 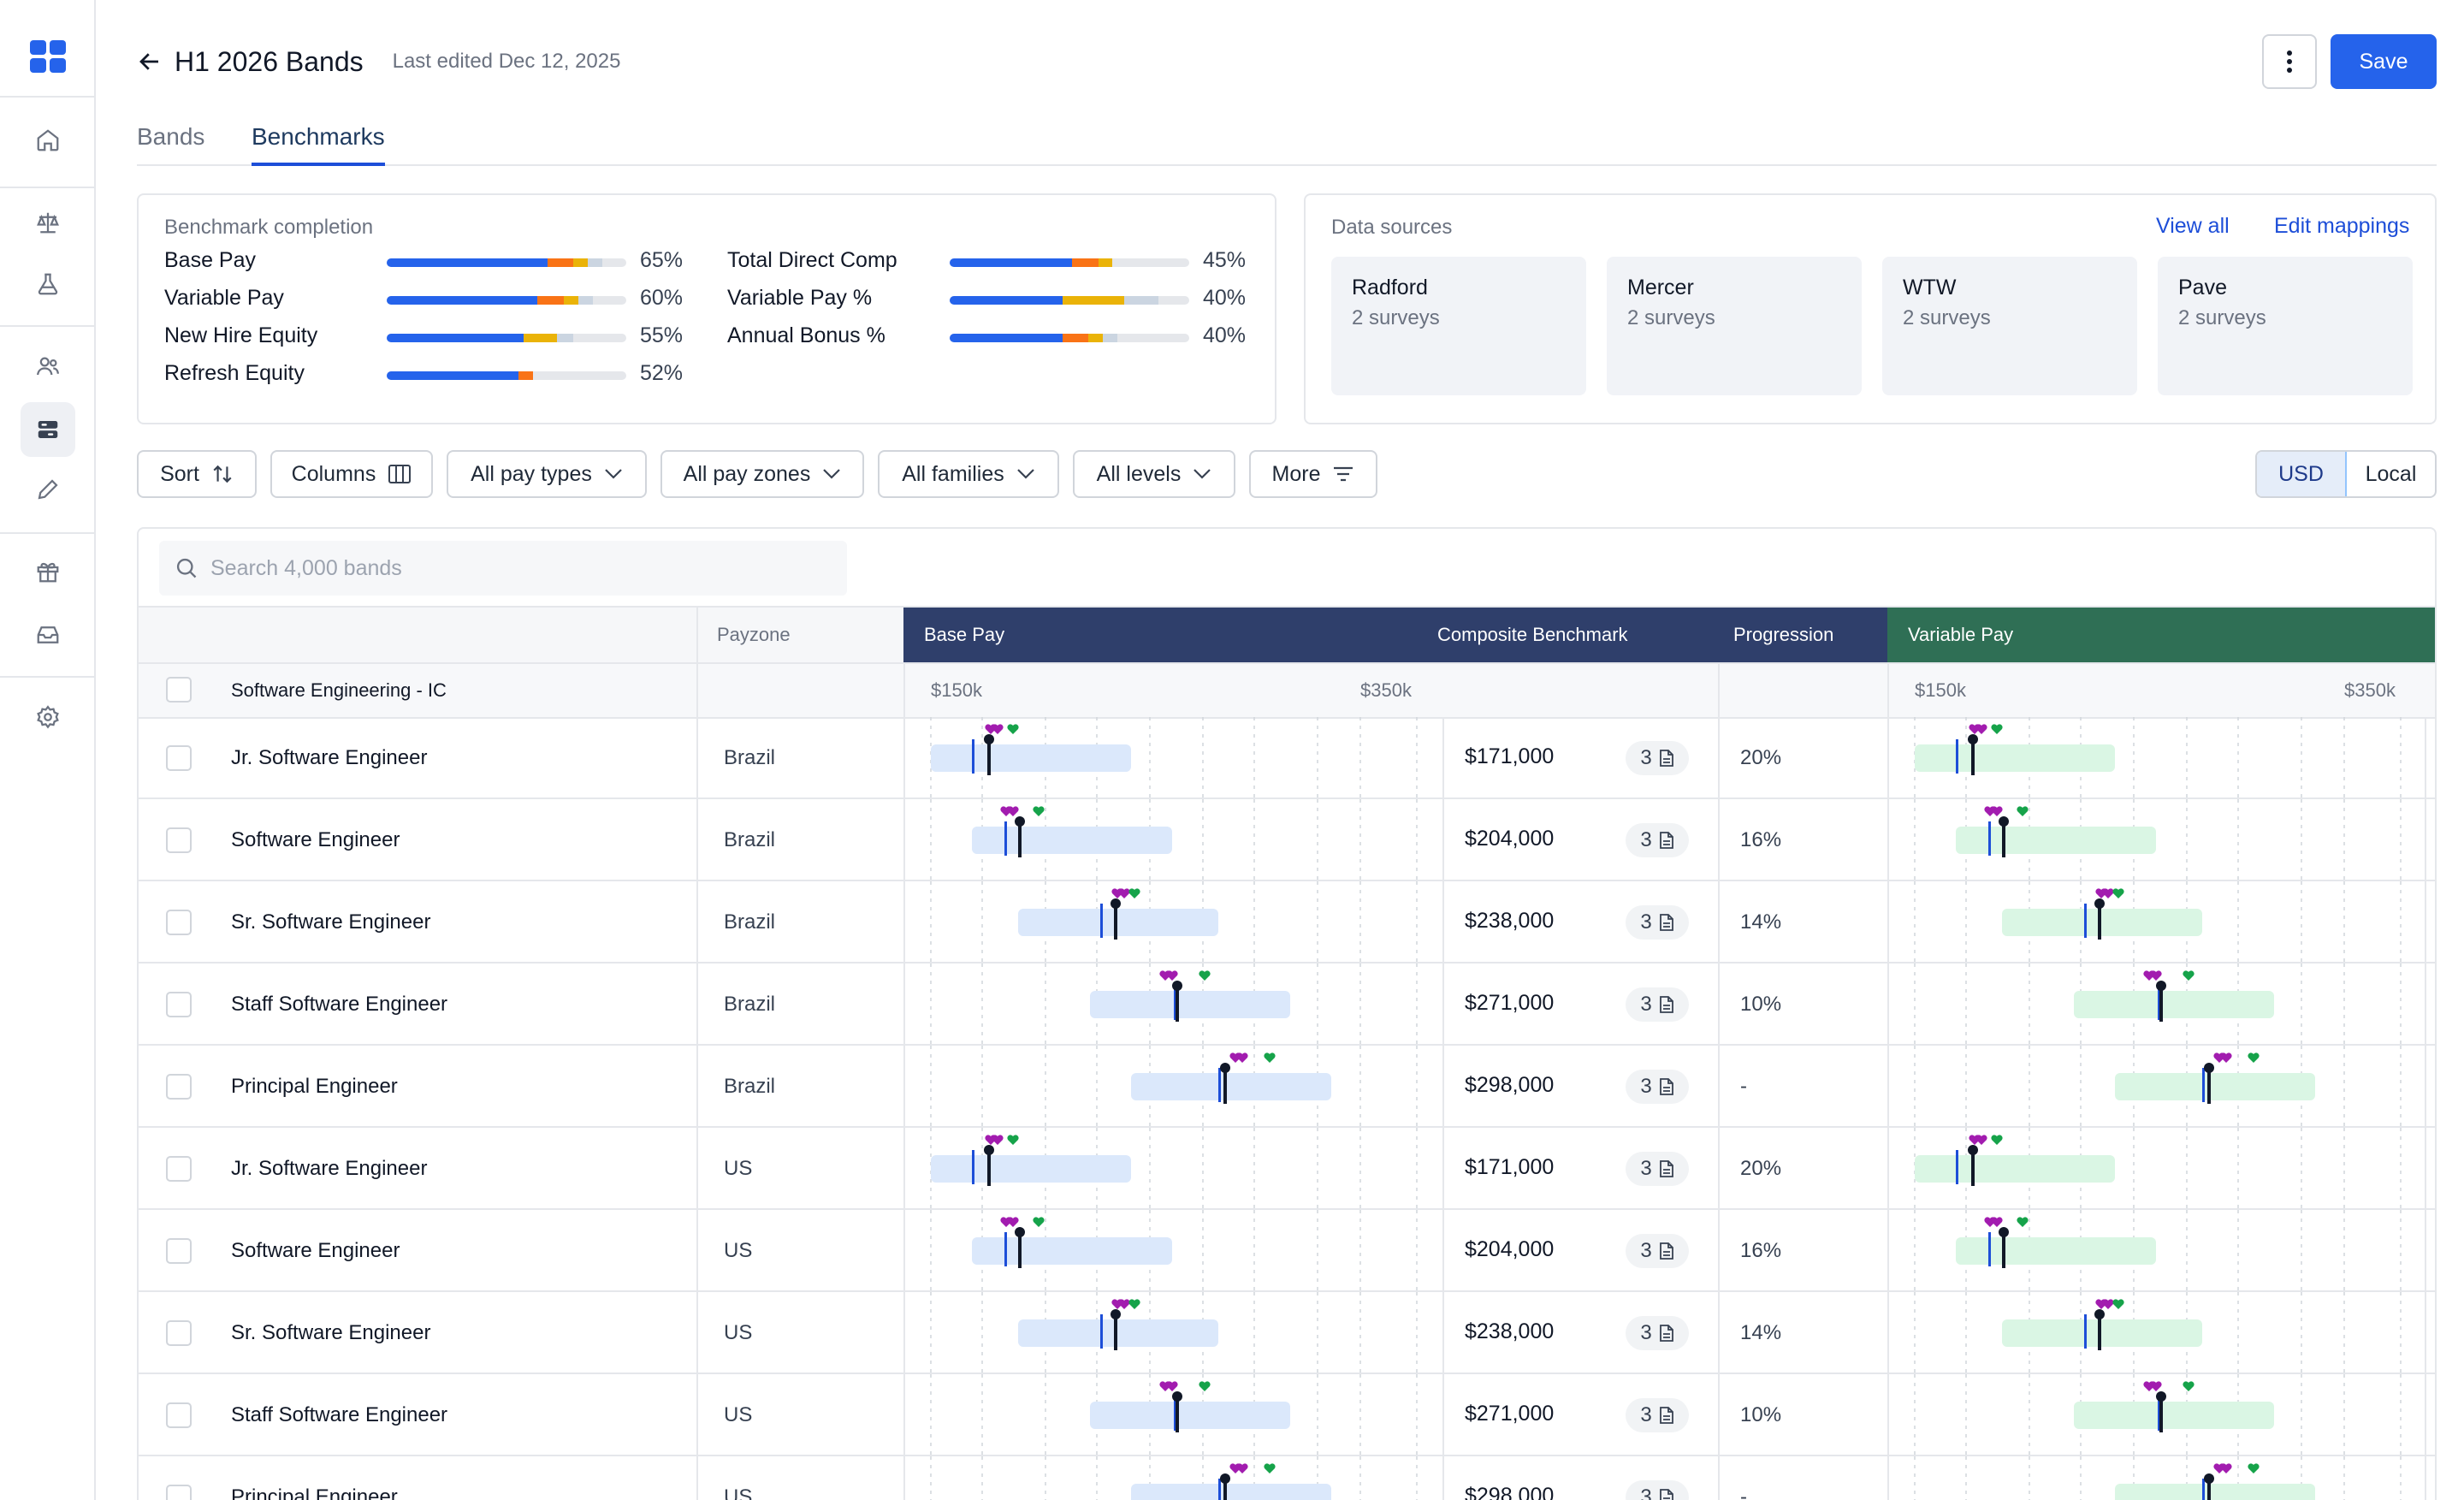 What do you see at coordinates (150, 62) in the screenshot?
I see `back-arrow-icon` at bounding box center [150, 62].